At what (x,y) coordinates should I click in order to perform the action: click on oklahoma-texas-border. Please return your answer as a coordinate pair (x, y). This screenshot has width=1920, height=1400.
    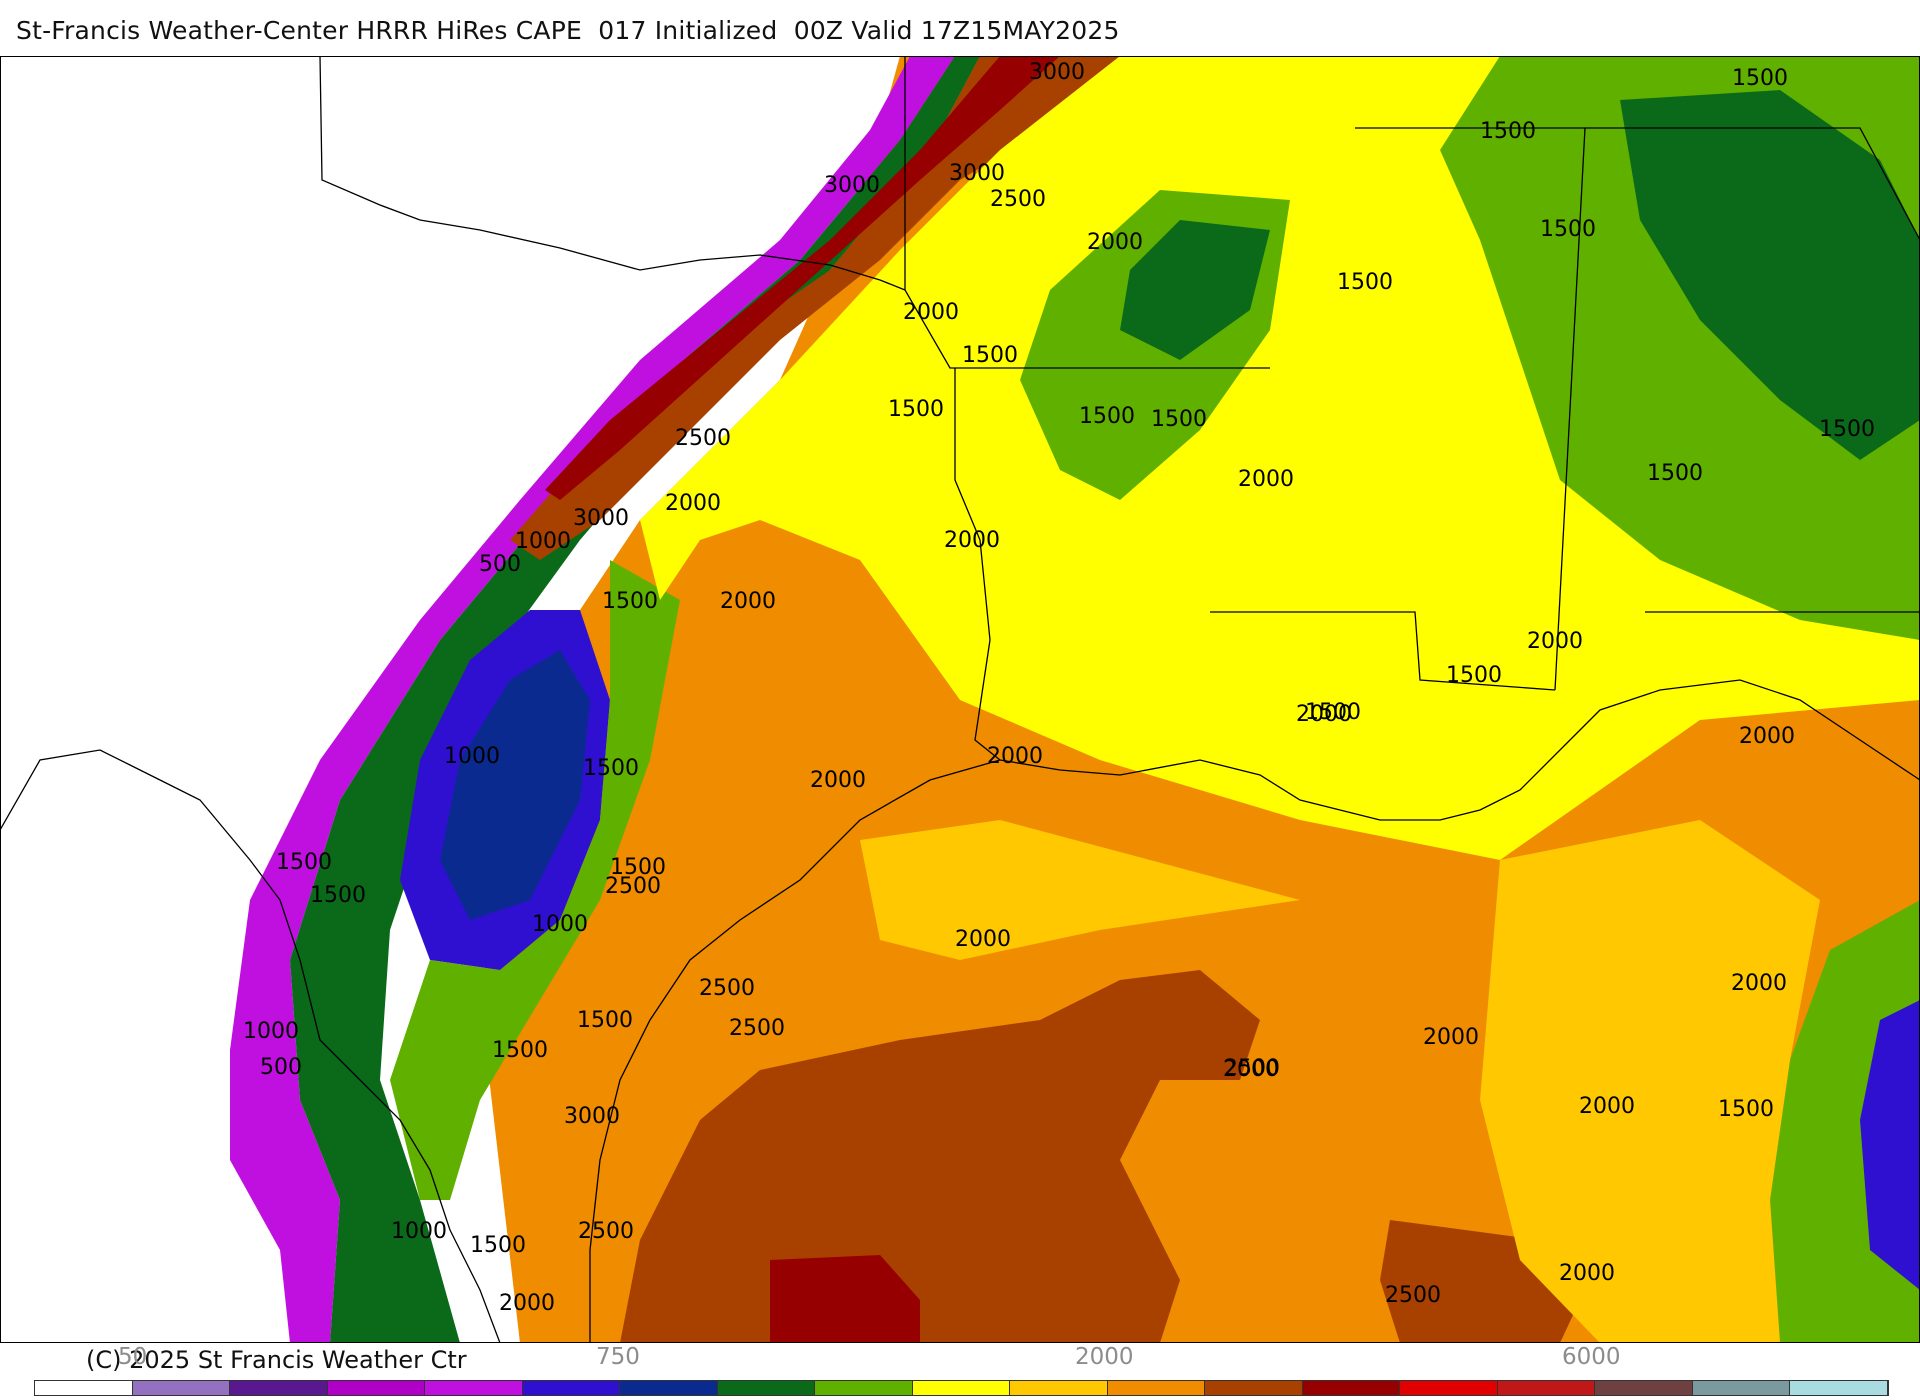
    Looking at the image, I should click on (612, 173).